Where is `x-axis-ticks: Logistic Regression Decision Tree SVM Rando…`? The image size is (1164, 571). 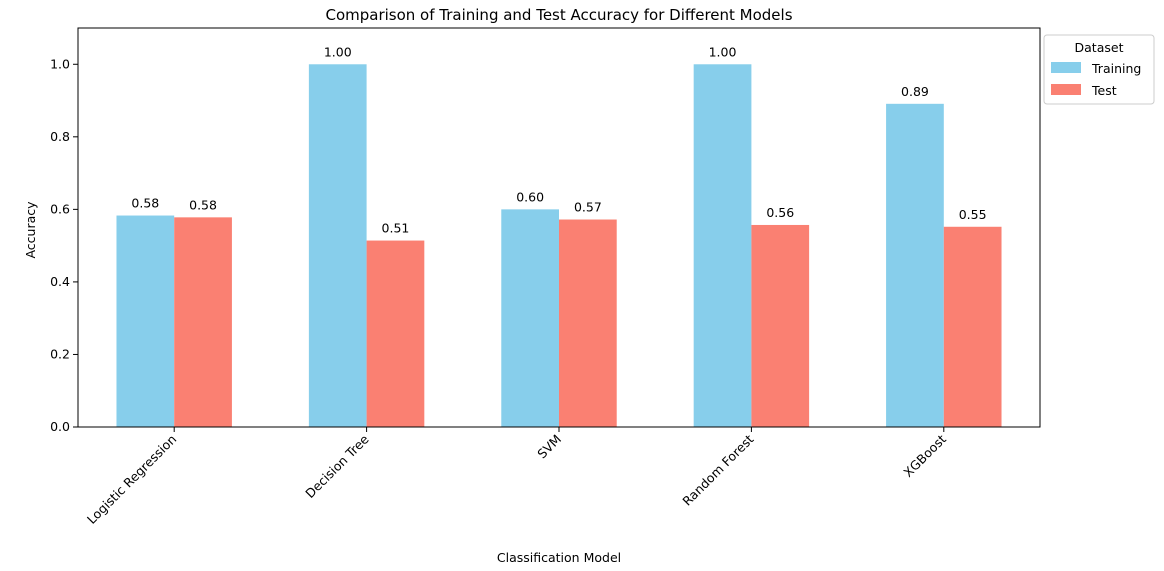
x-axis-ticks: Logistic Regression Decision Tree SVM Rando… is located at coordinates (516, 477).